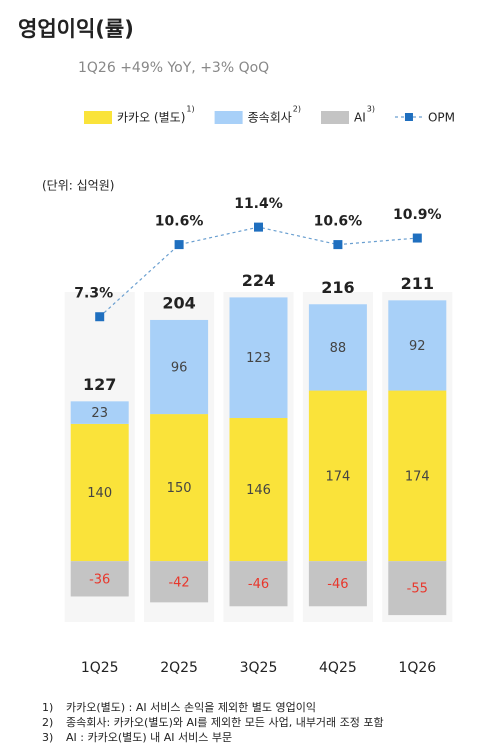 The image size is (500, 746). What do you see at coordinates (151, 118) in the screenshot?
I see `legend-label: 카카오 (별도)` at bounding box center [151, 118].